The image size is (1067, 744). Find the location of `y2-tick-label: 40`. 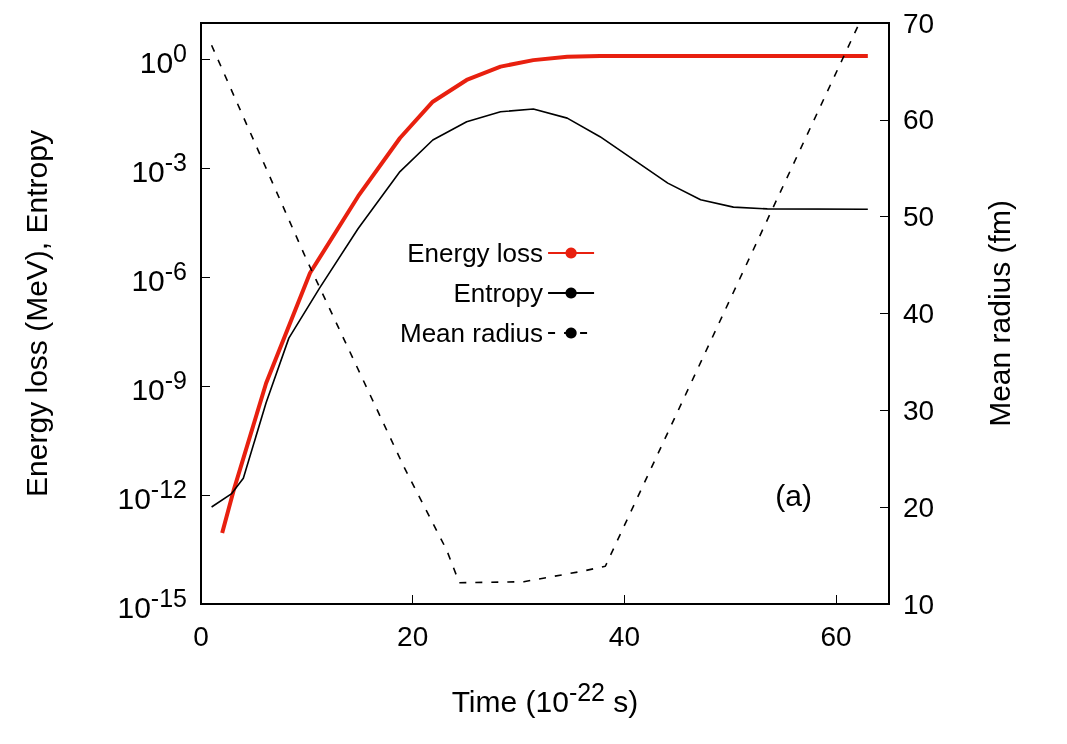

y2-tick-label: 40 is located at coordinates (919, 313).